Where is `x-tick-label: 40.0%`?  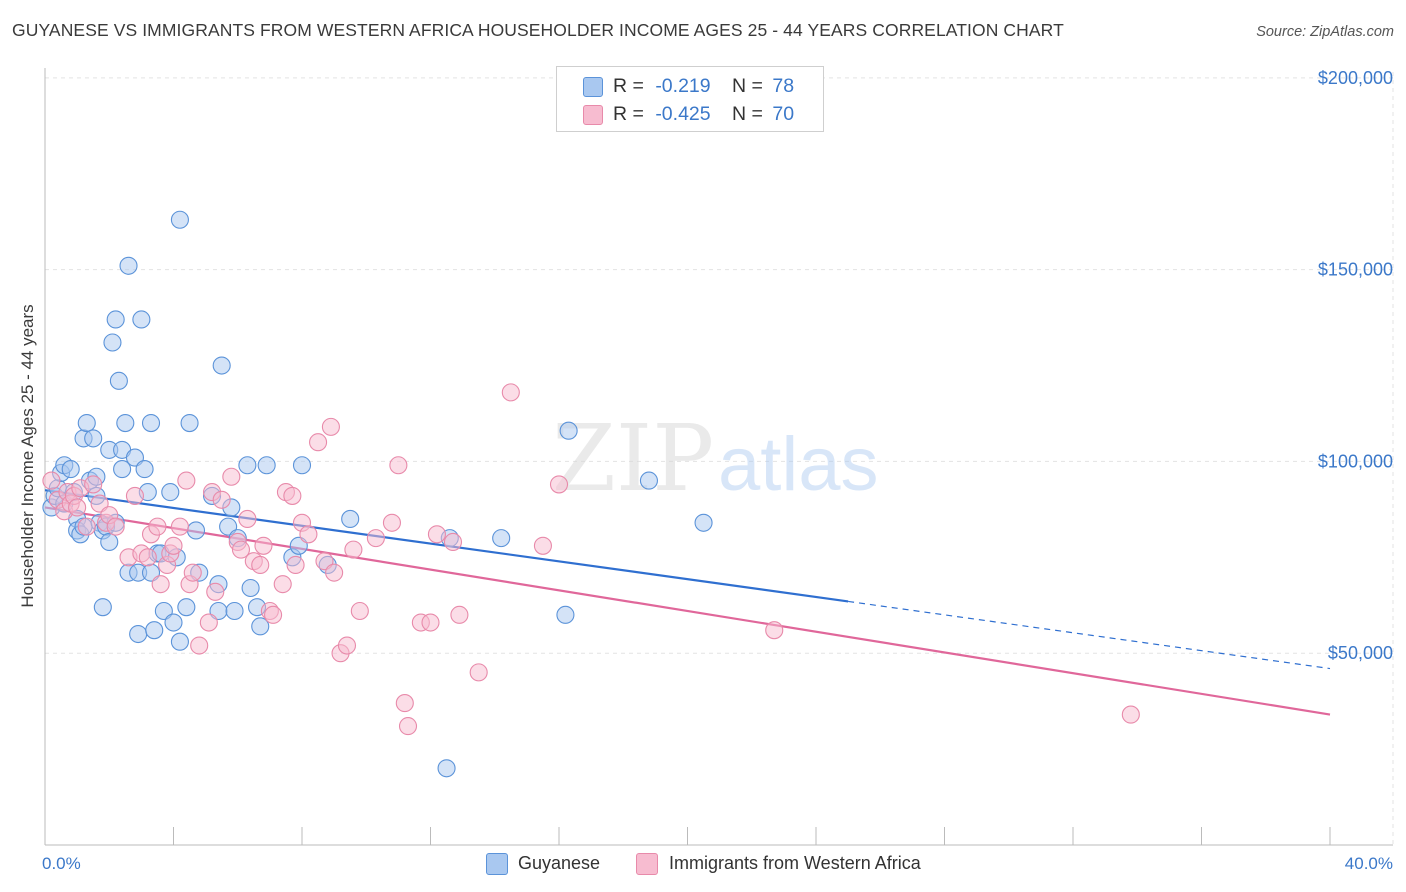 x-tick-label: 40.0% is located at coordinates (1369, 863).